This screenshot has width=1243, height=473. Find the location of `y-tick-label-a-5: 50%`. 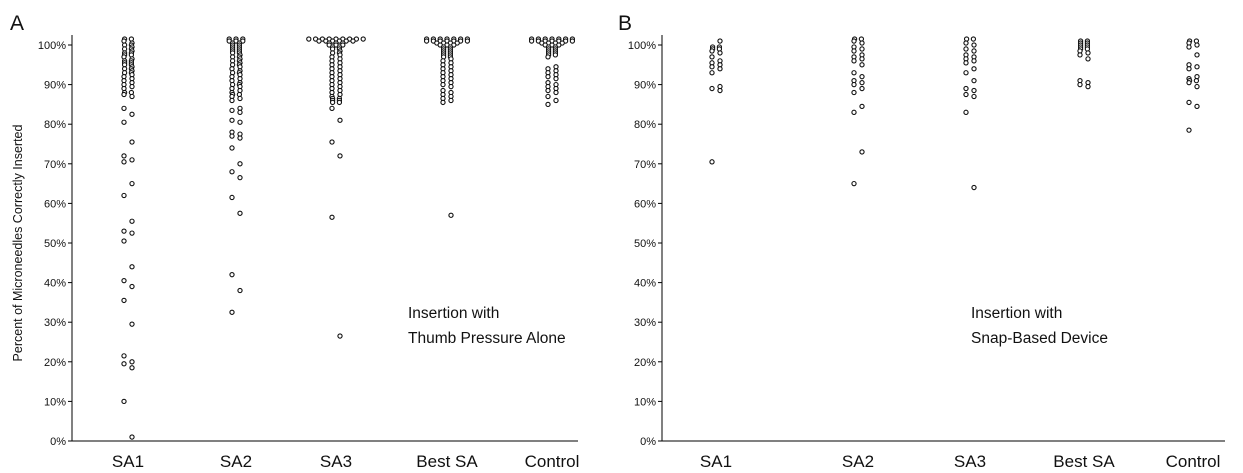

y-tick-label-a-5: 50% is located at coordinates (55, 244).